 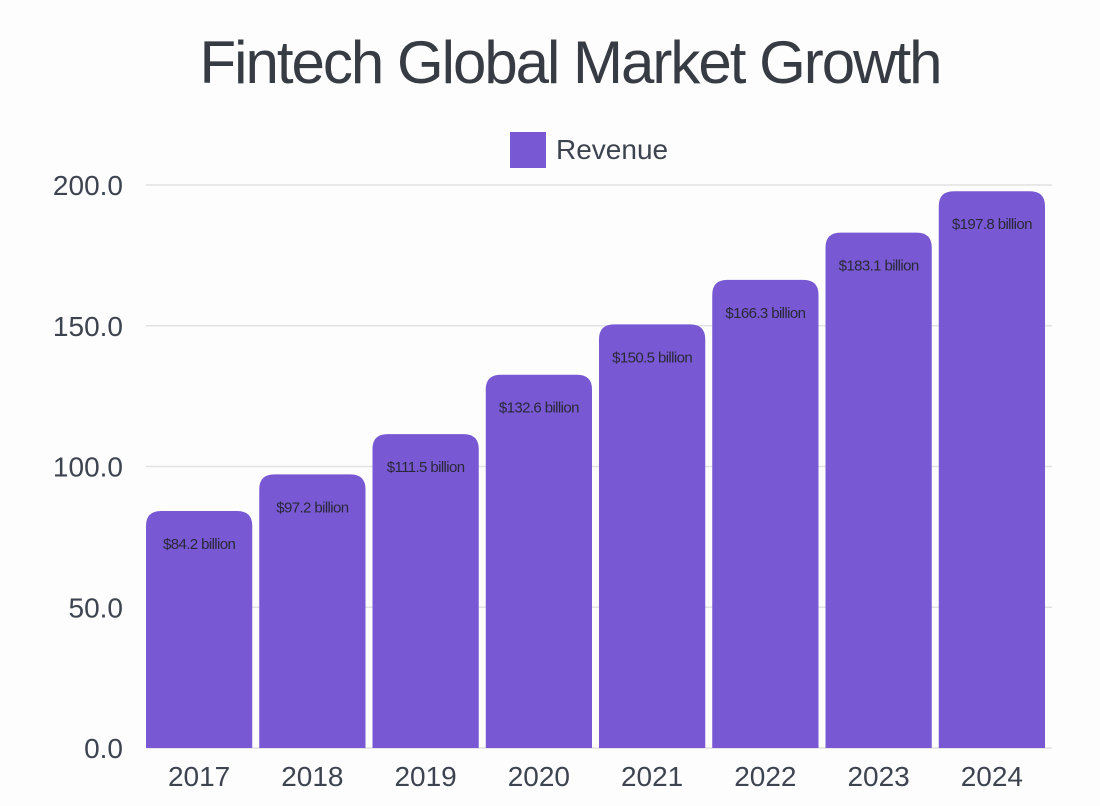 I want to click on y-tick-label: 150.0, so click(x=88, y=326).